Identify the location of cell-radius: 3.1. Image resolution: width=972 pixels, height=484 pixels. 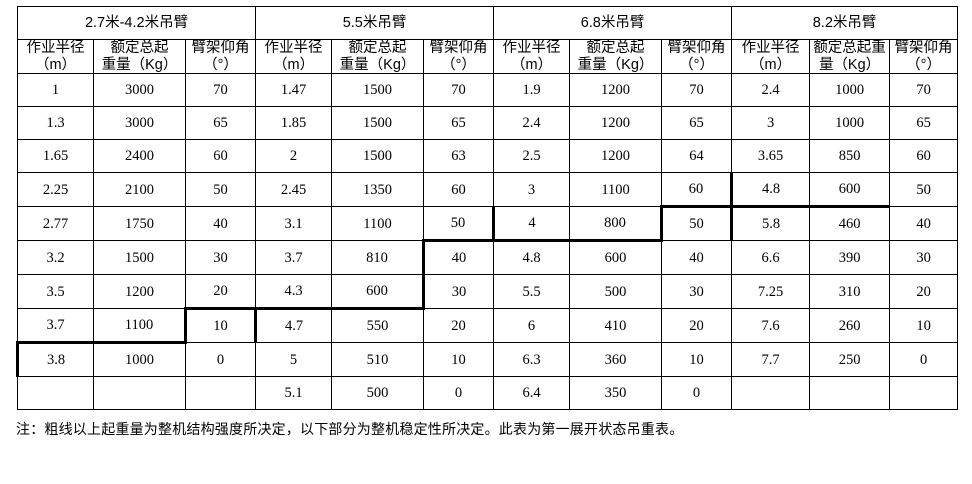
(294, 224).